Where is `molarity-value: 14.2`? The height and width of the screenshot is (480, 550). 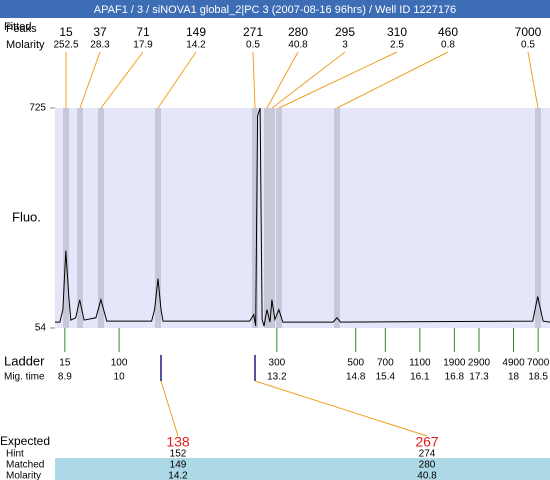
molarity-value: 14.2 is located at coordinates (178, 475).